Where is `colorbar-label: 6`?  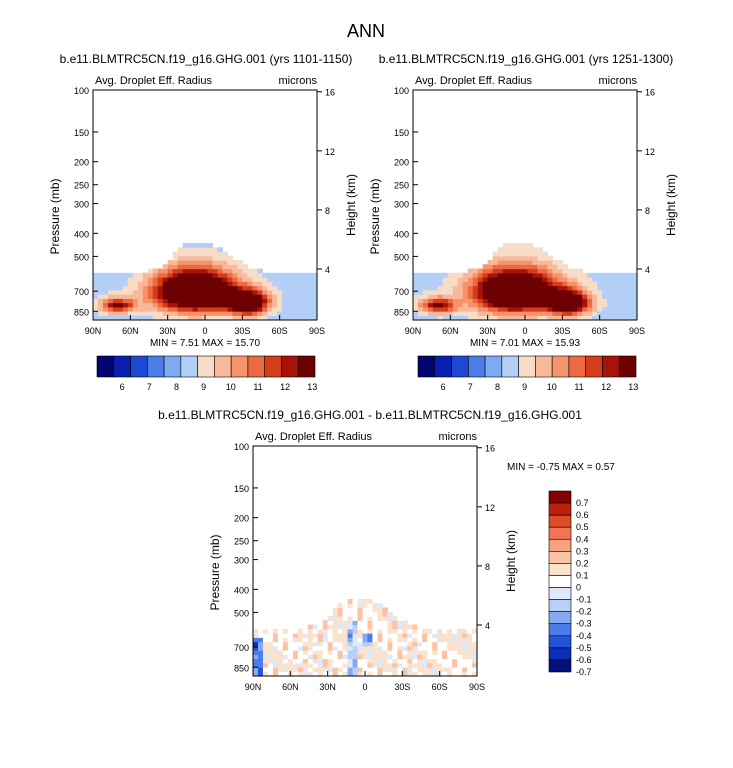
colorbar-label: 6 is located at coordinates (443, 387).